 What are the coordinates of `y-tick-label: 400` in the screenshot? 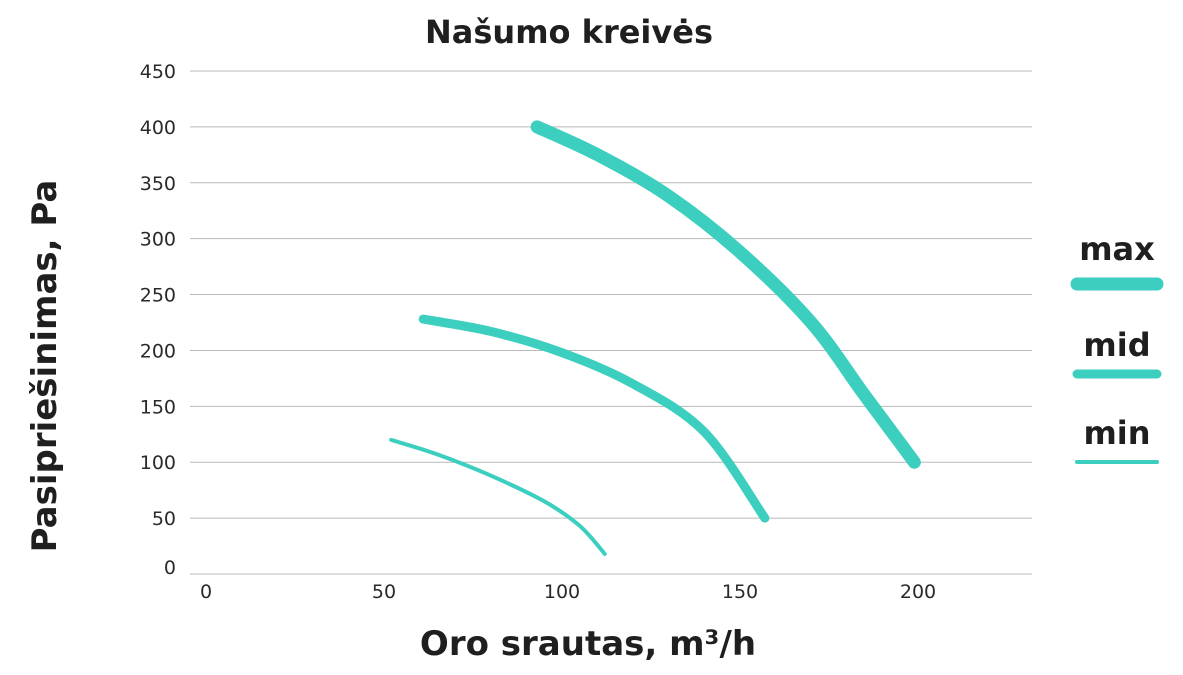 It's located at (158, 128).